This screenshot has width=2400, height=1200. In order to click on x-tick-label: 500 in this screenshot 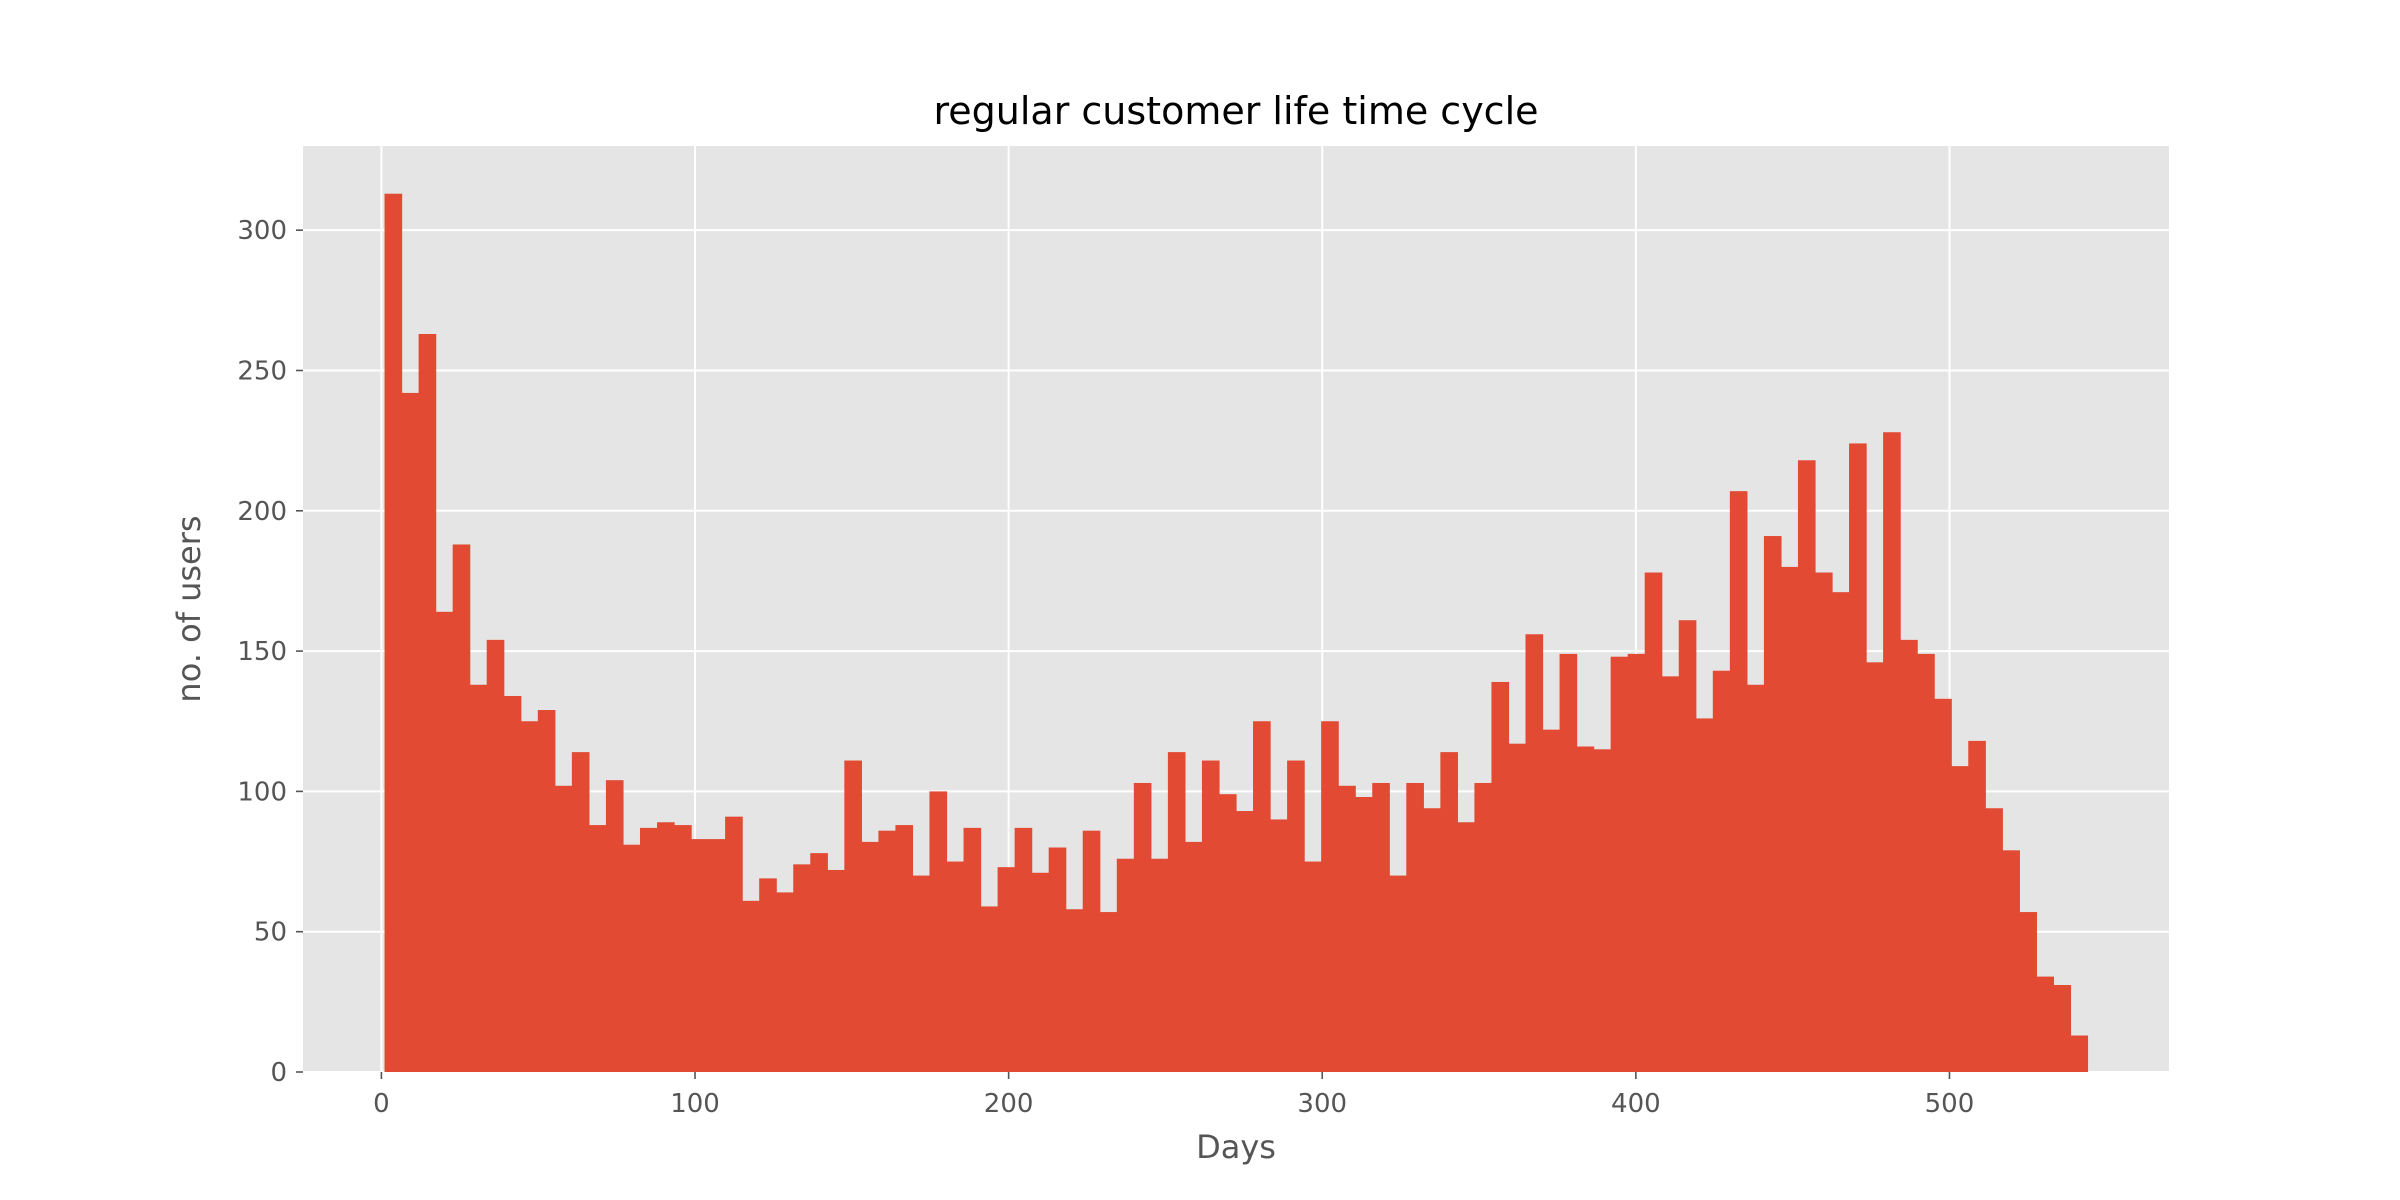, I will do `click(1950, 1104)`.